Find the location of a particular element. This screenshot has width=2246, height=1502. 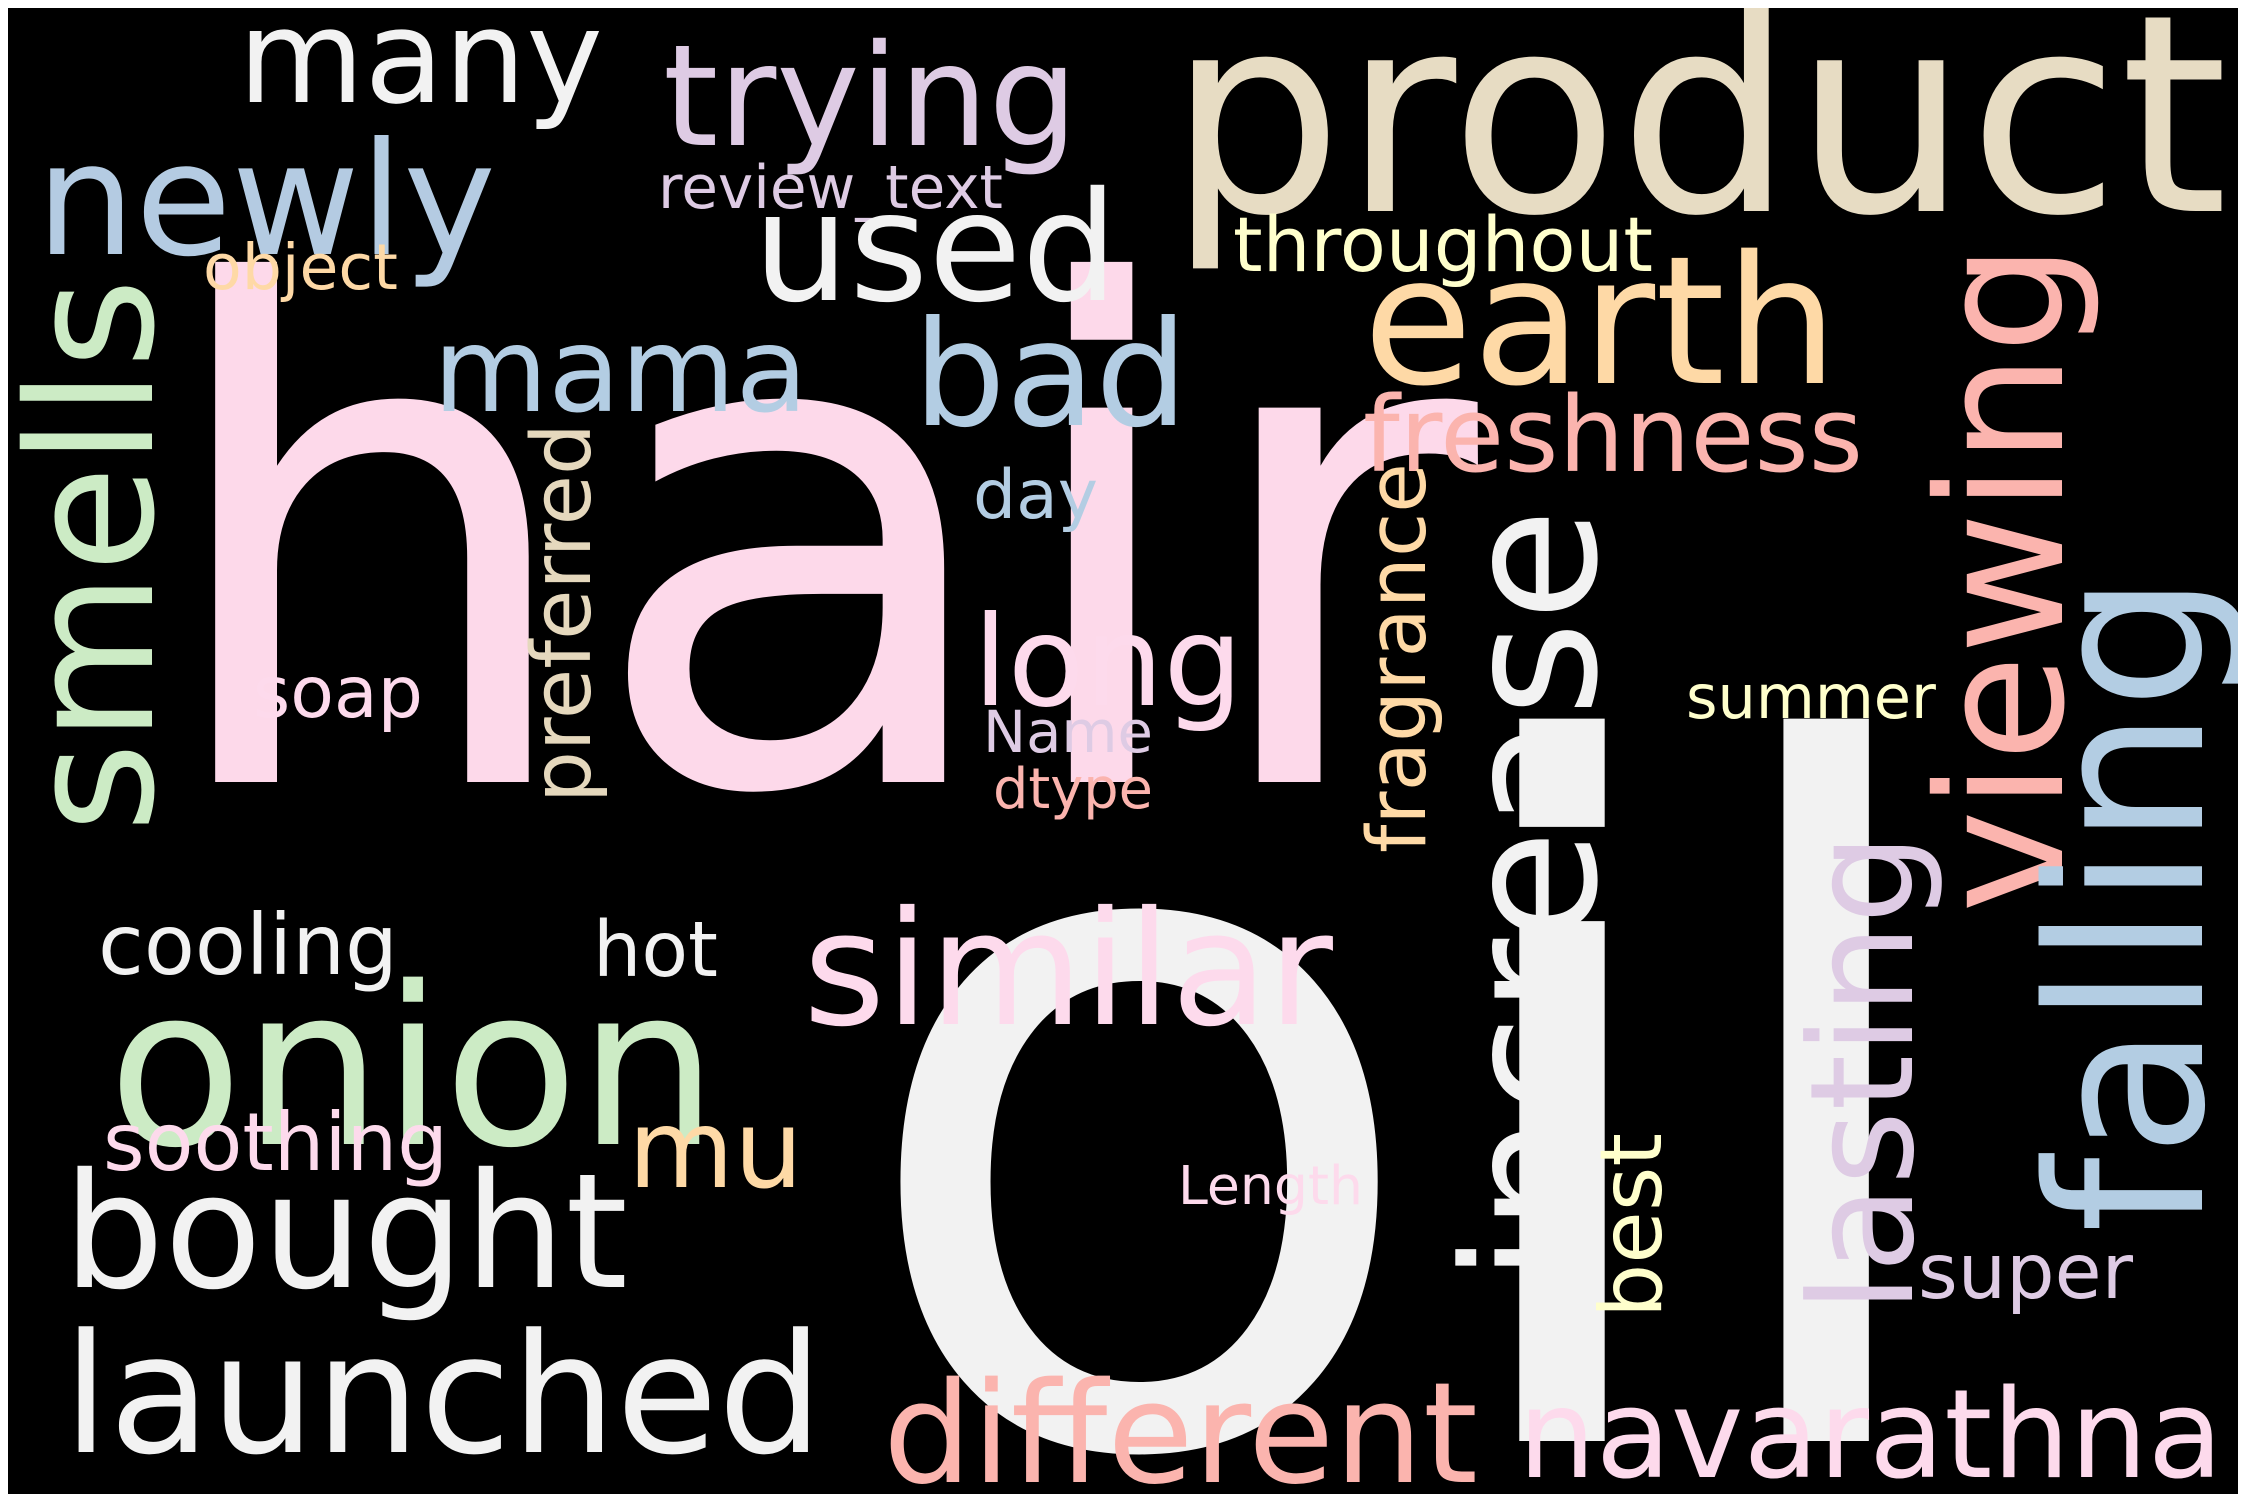

word-soap: soap is located at coordinates (338, 693).